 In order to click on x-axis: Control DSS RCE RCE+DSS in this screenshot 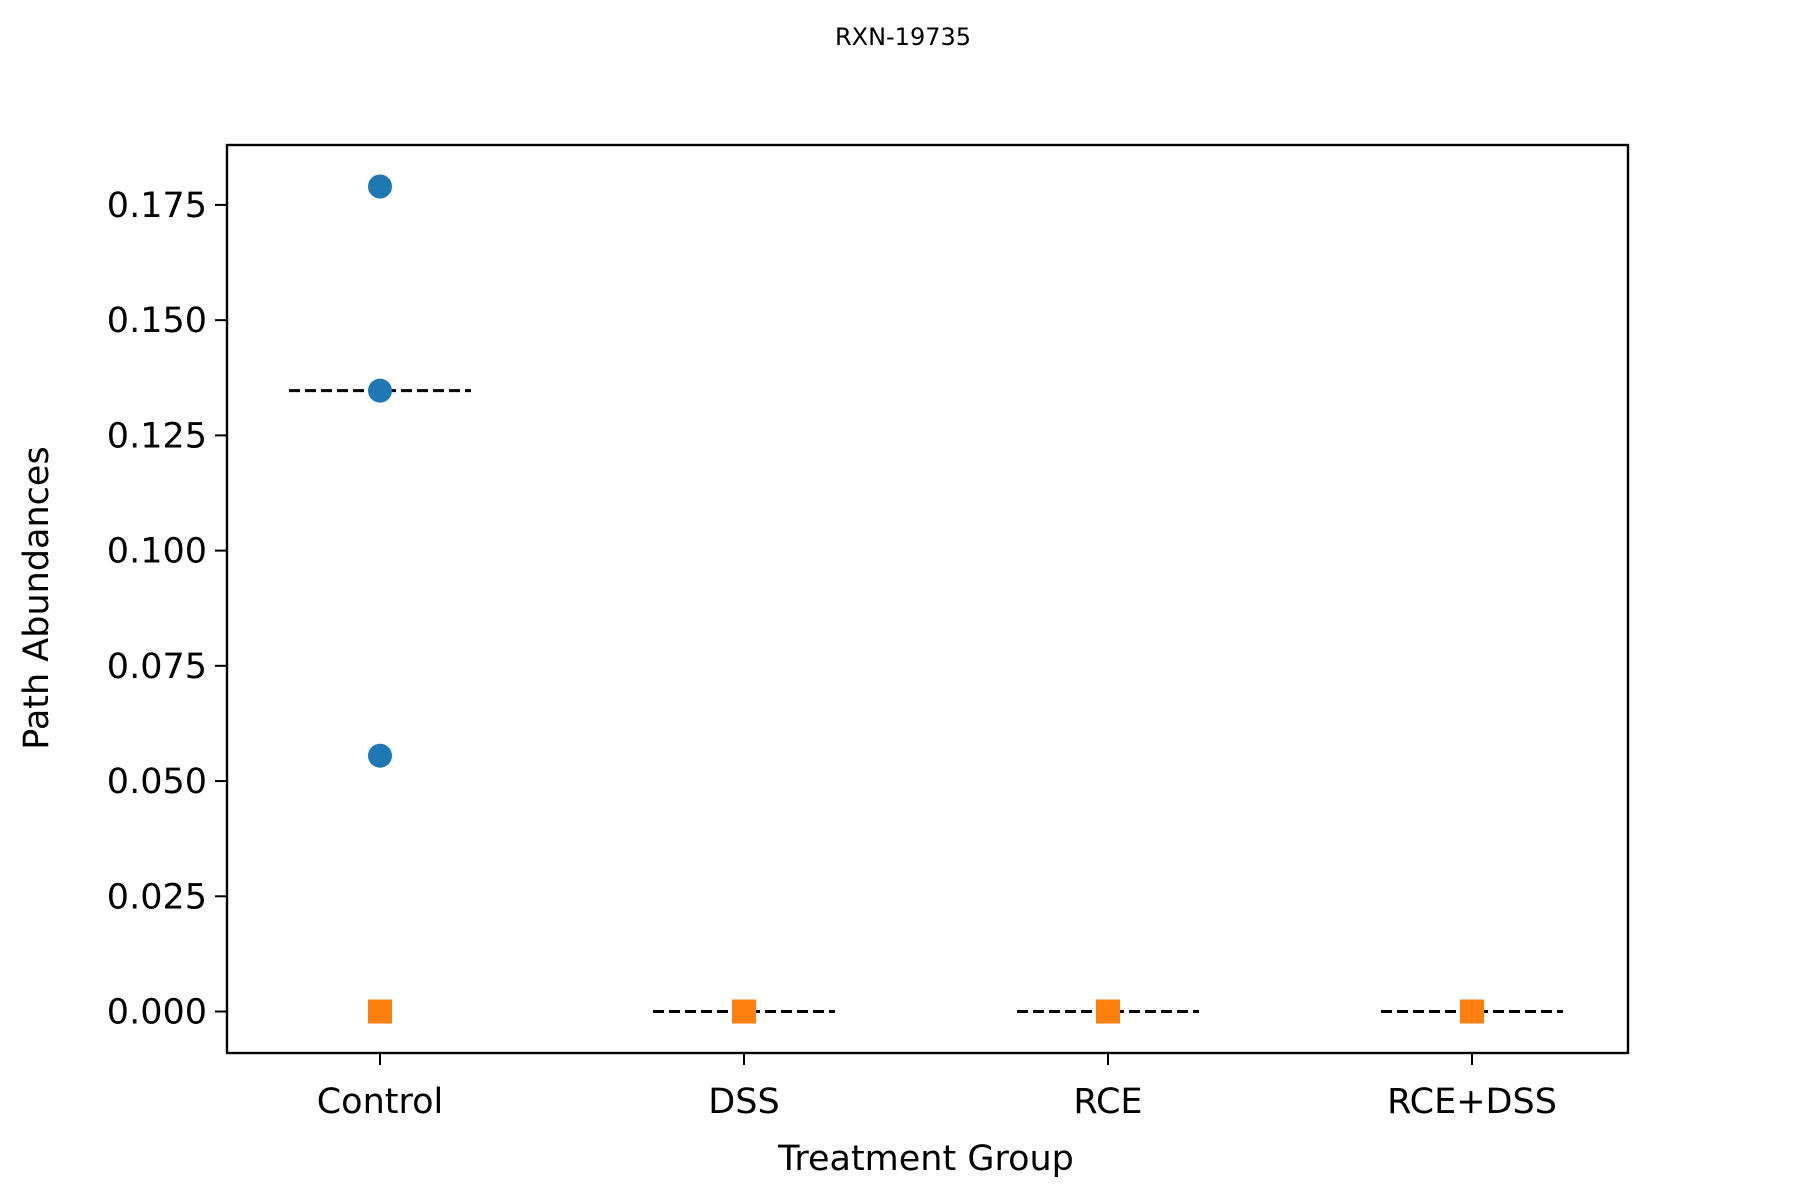, I will do `click(937, 1087)`.